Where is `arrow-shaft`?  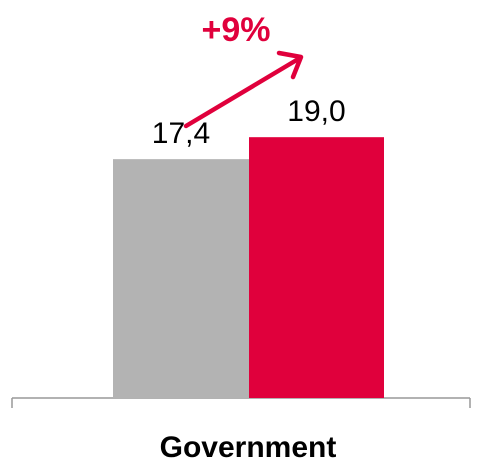 arrow-shaft is located at coordinates (243, 92).